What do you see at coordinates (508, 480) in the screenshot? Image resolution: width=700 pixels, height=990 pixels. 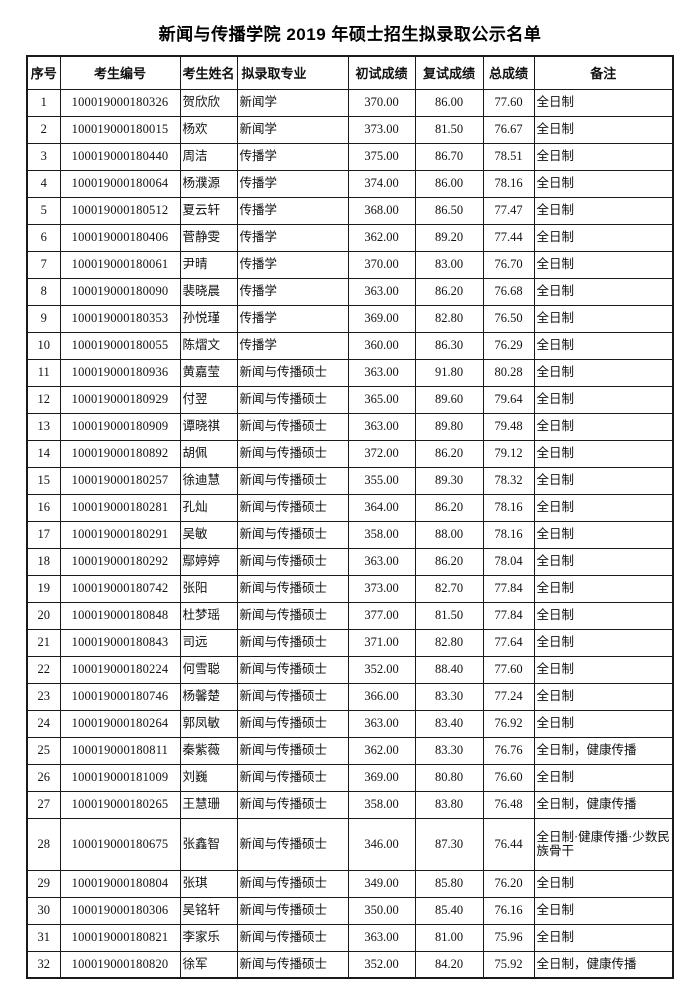 I see `cell-total-score: 78.32` at bounding box center [508, 480].